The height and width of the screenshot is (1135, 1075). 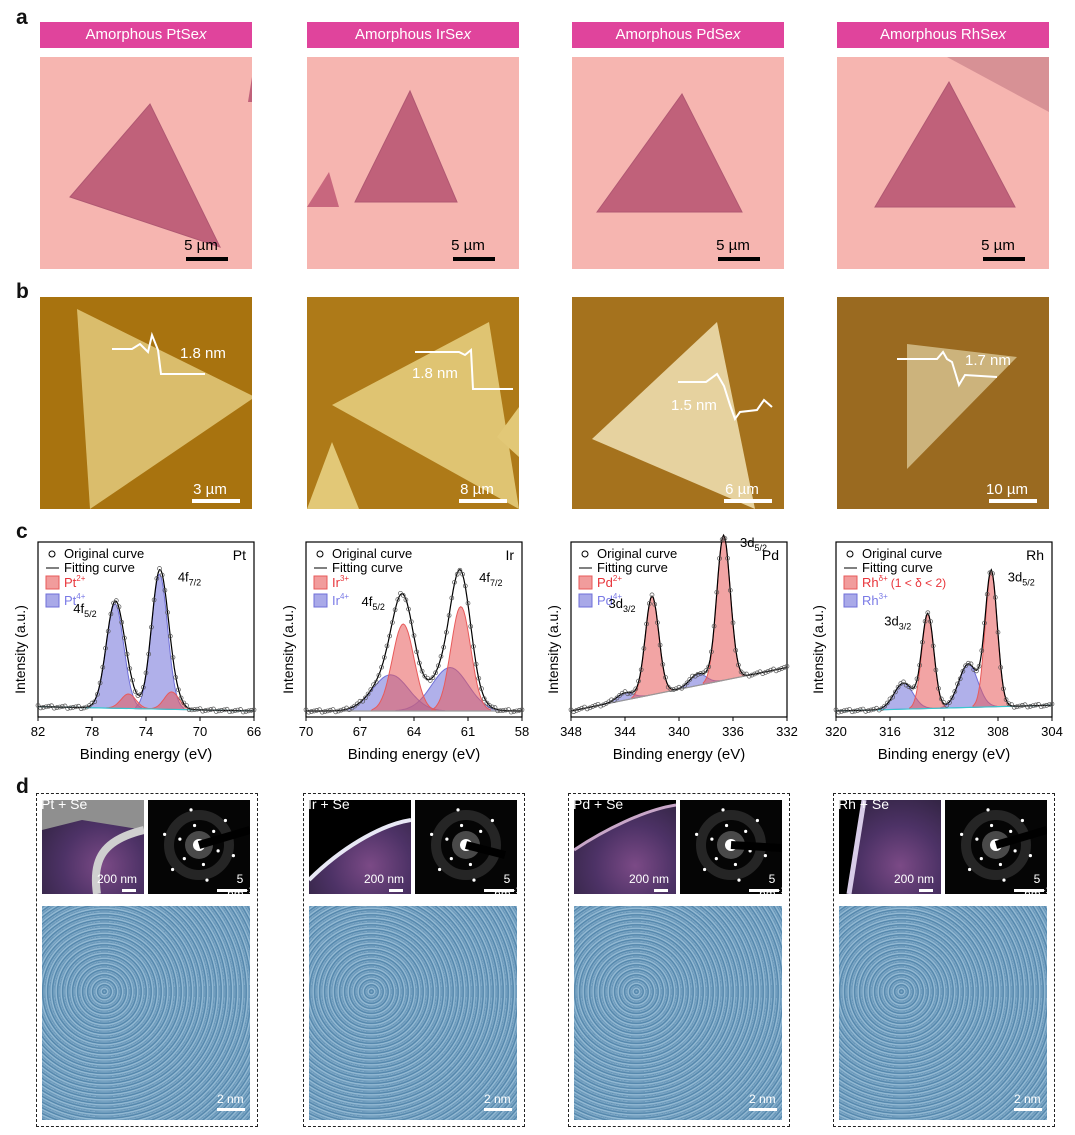 I want to click on material-header-text: Amorphous IrSe, so click(x=409, y=34).